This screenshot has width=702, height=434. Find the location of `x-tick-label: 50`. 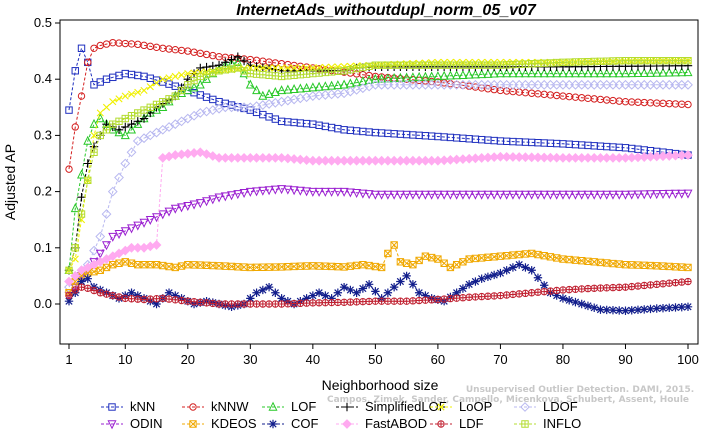

x-tick-label: 50 is located at coordinates (375, 359).